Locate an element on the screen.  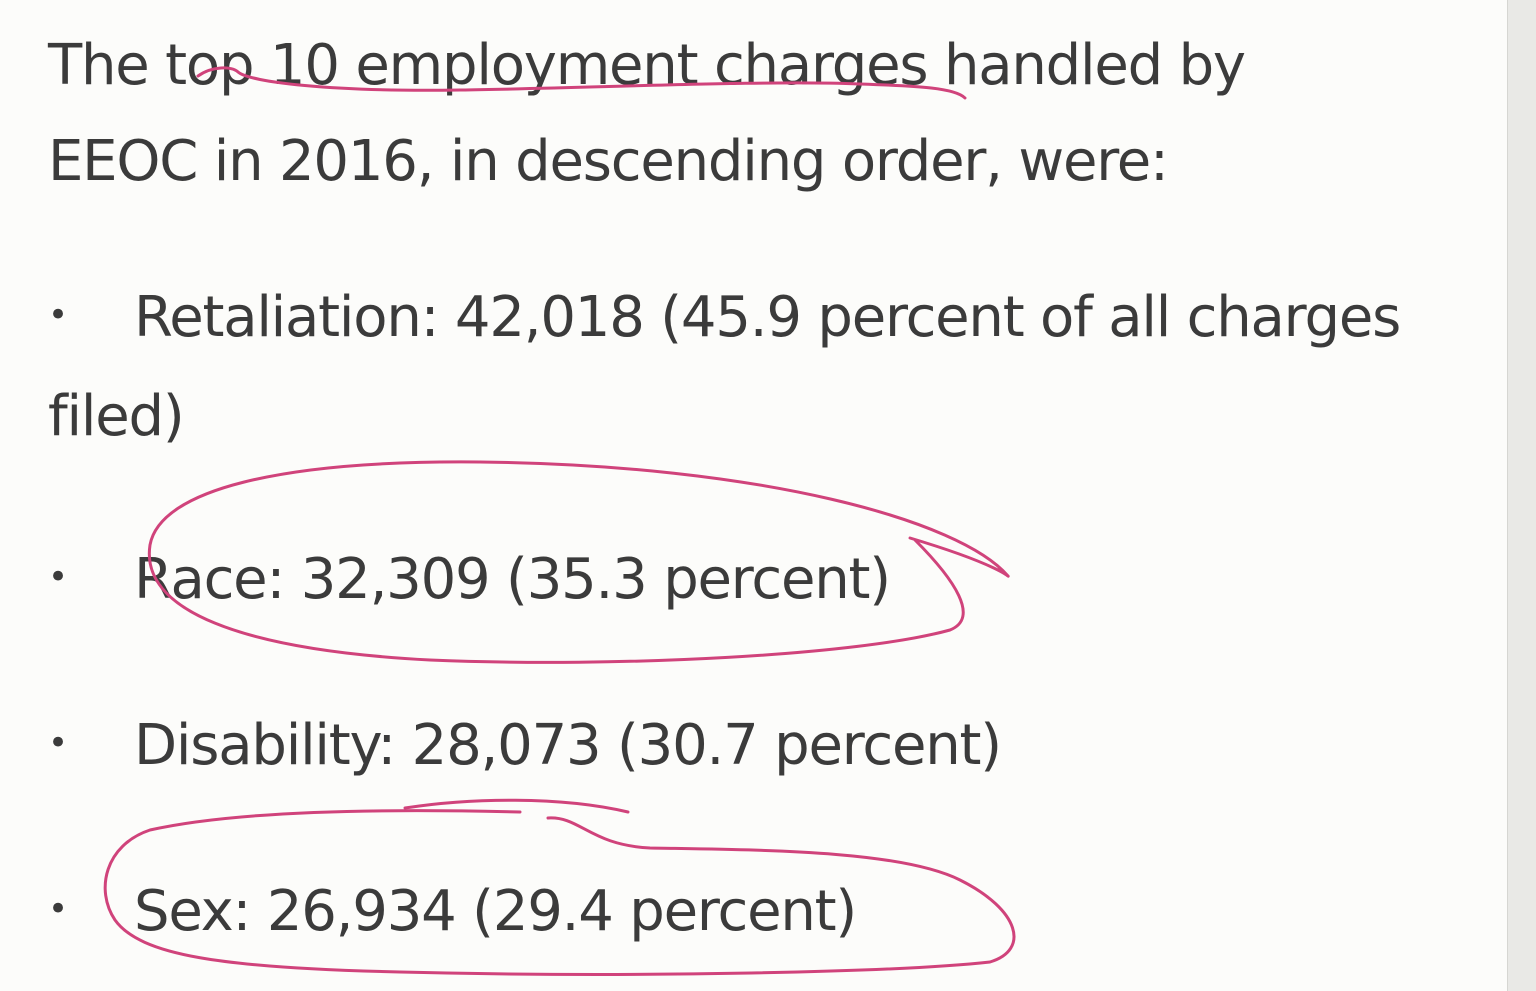
underline-disability is located at coordinates (516, 806).